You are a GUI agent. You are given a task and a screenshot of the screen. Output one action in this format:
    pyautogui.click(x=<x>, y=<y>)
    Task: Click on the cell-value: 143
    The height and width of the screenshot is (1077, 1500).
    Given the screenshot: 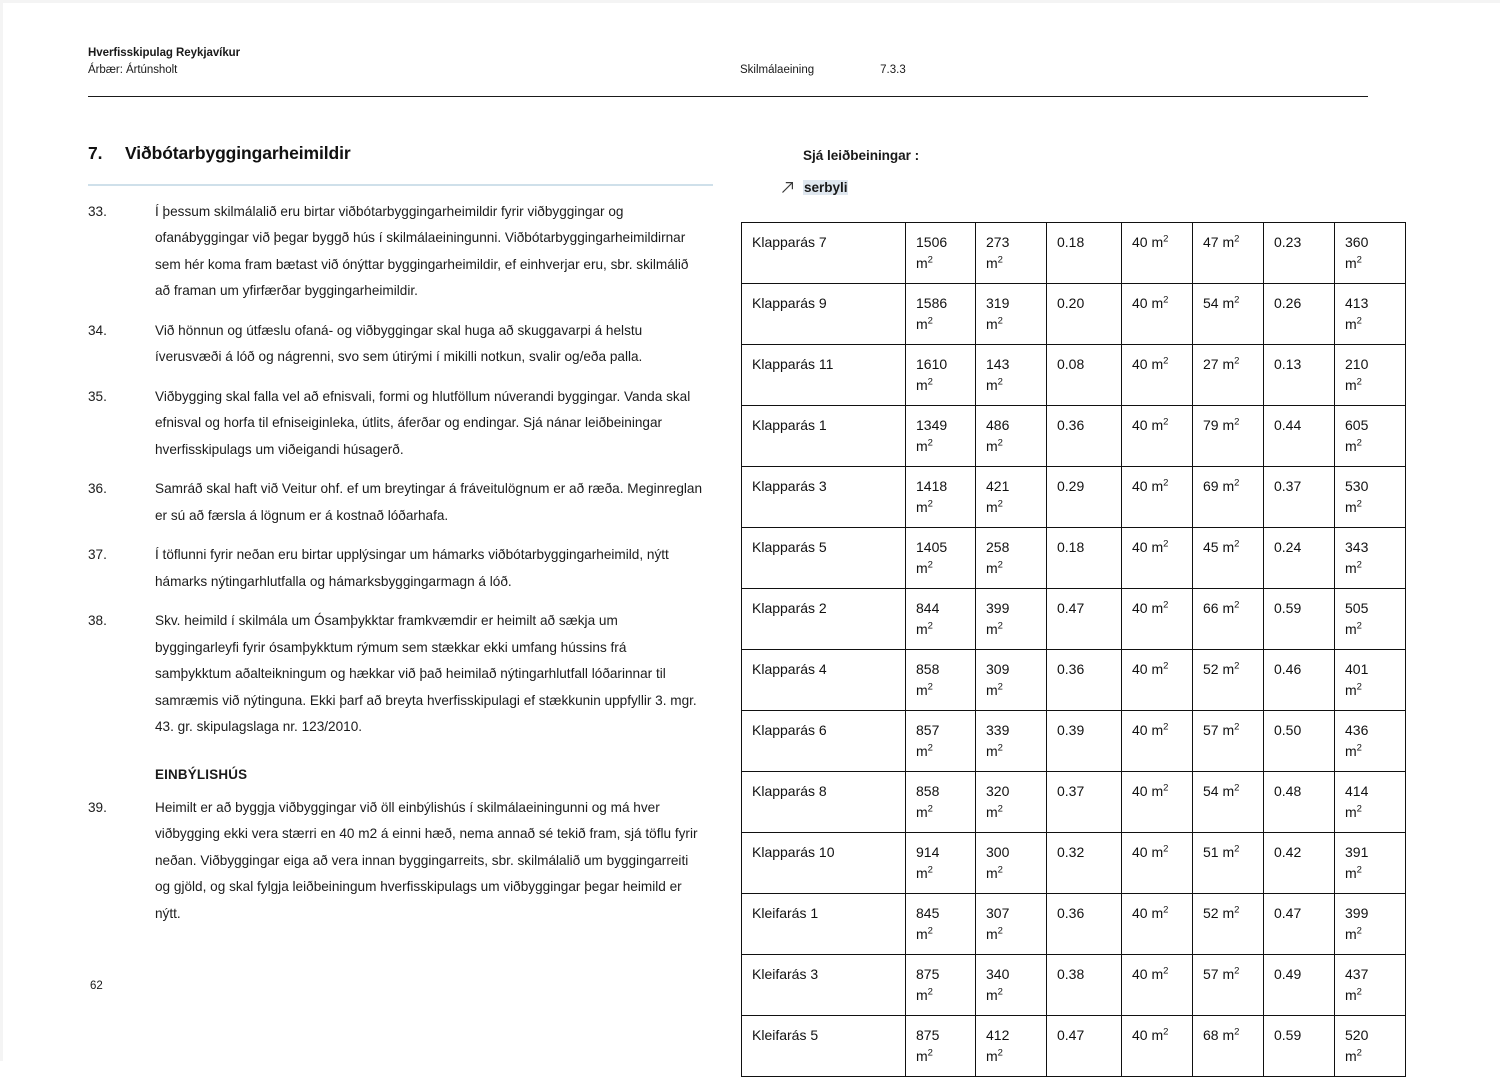 What is the action you would take?
    pyautogui.click(x=998, y=364)
    